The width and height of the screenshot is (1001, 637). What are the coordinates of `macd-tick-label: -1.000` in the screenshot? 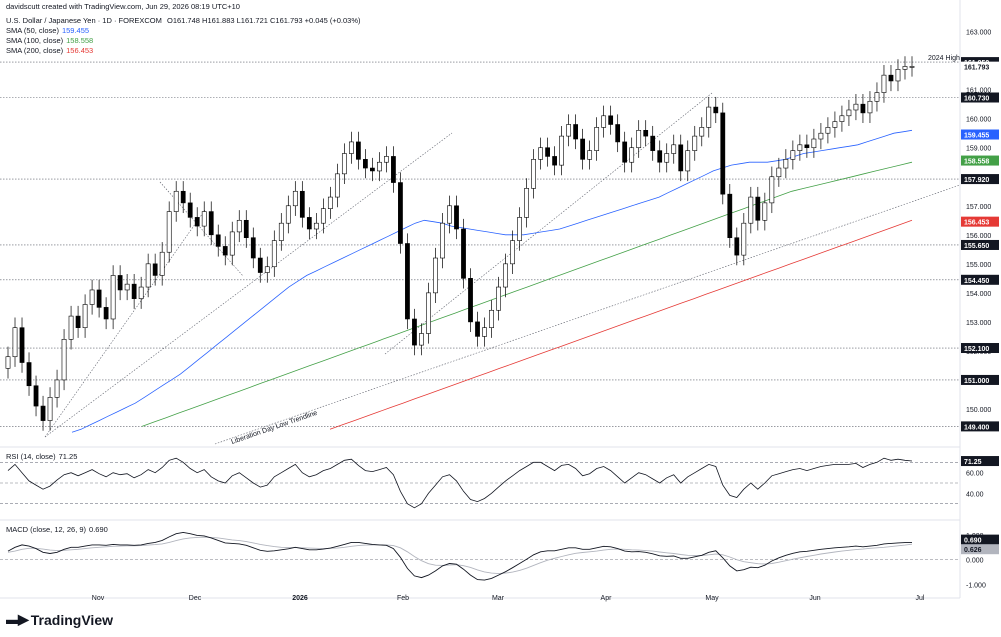 It's located at (976, 586).